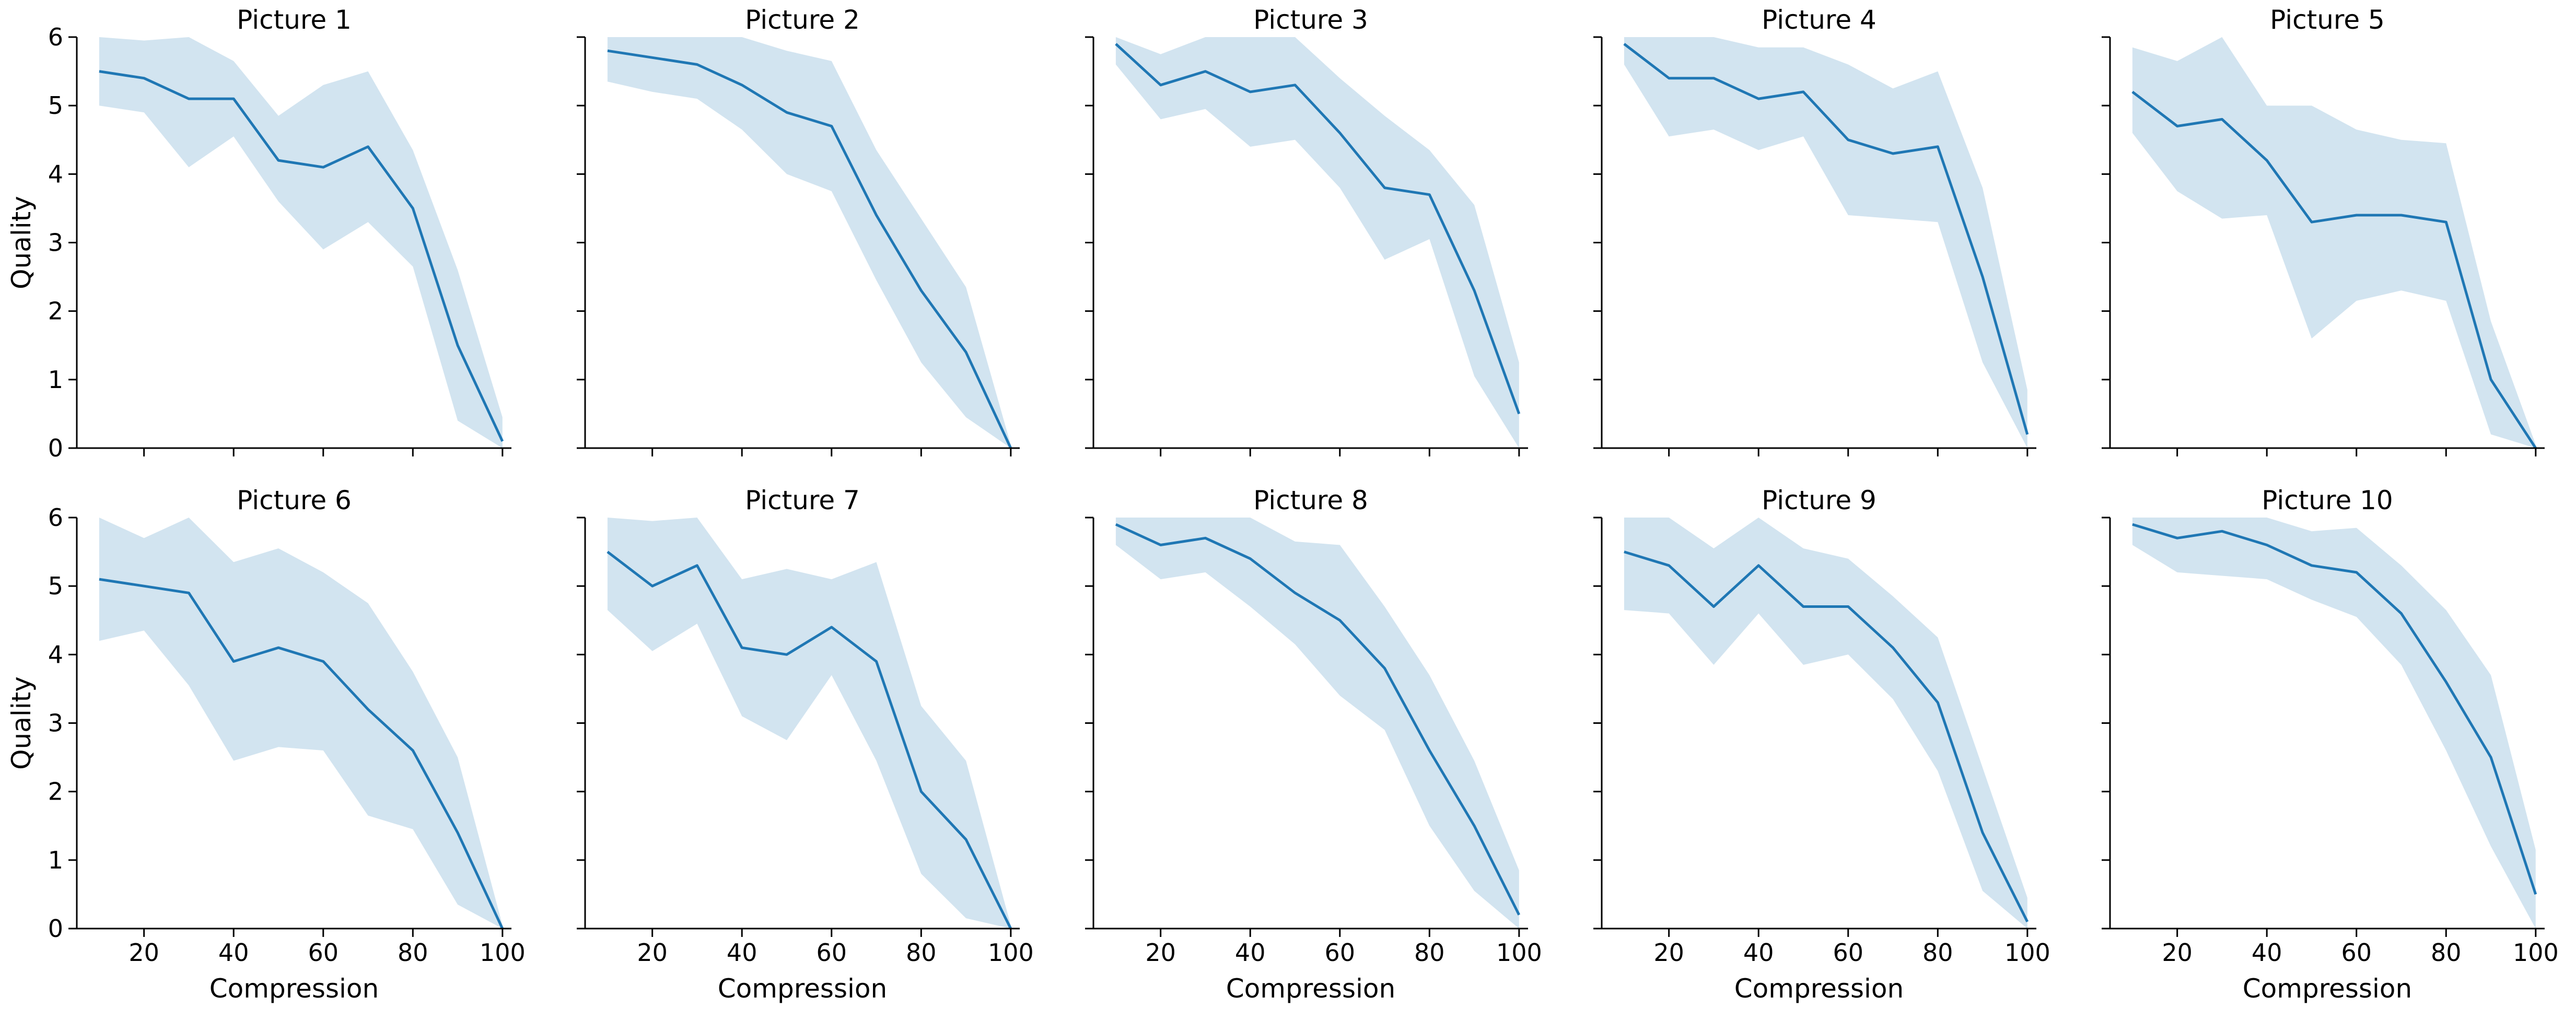  I want to click on subplot-title: Picture 8, so click(1310, 500).